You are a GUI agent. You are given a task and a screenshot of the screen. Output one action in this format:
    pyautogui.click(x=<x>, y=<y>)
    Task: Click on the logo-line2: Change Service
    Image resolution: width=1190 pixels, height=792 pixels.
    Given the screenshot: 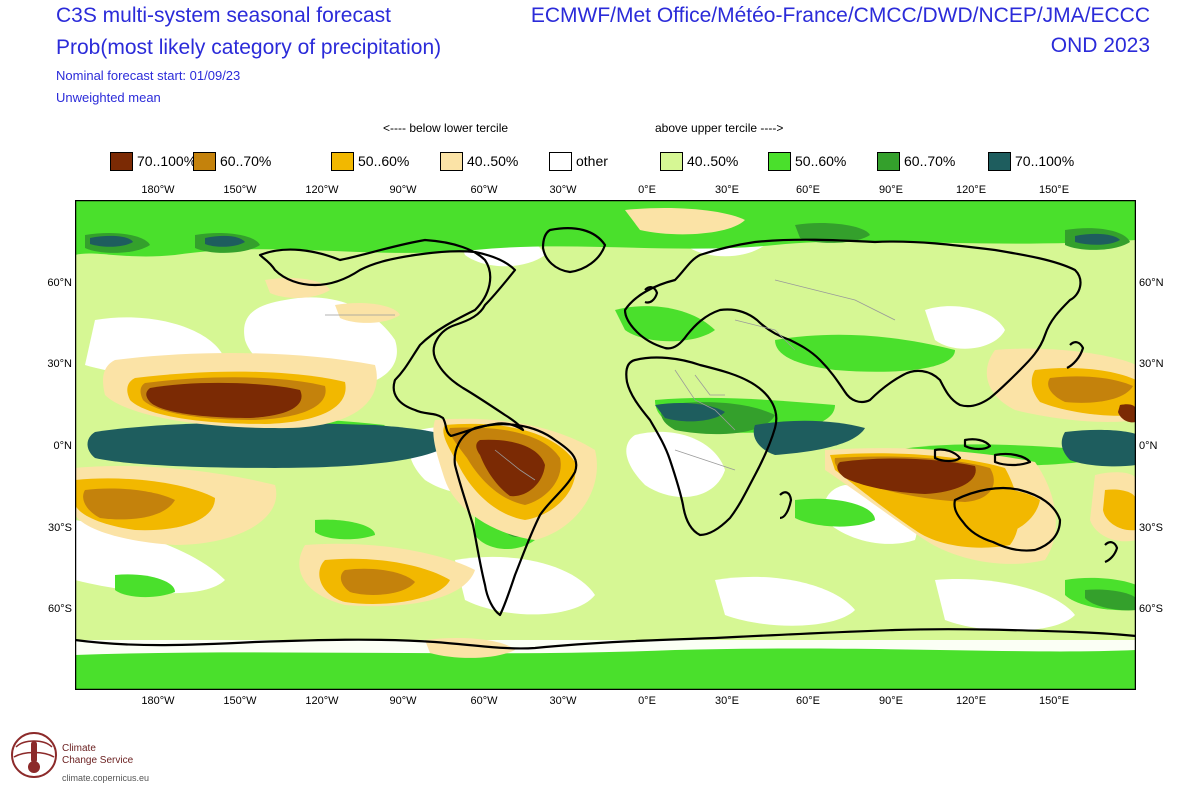 What is the action you would take?
    pyautogui.click(x=98, y=760)
    